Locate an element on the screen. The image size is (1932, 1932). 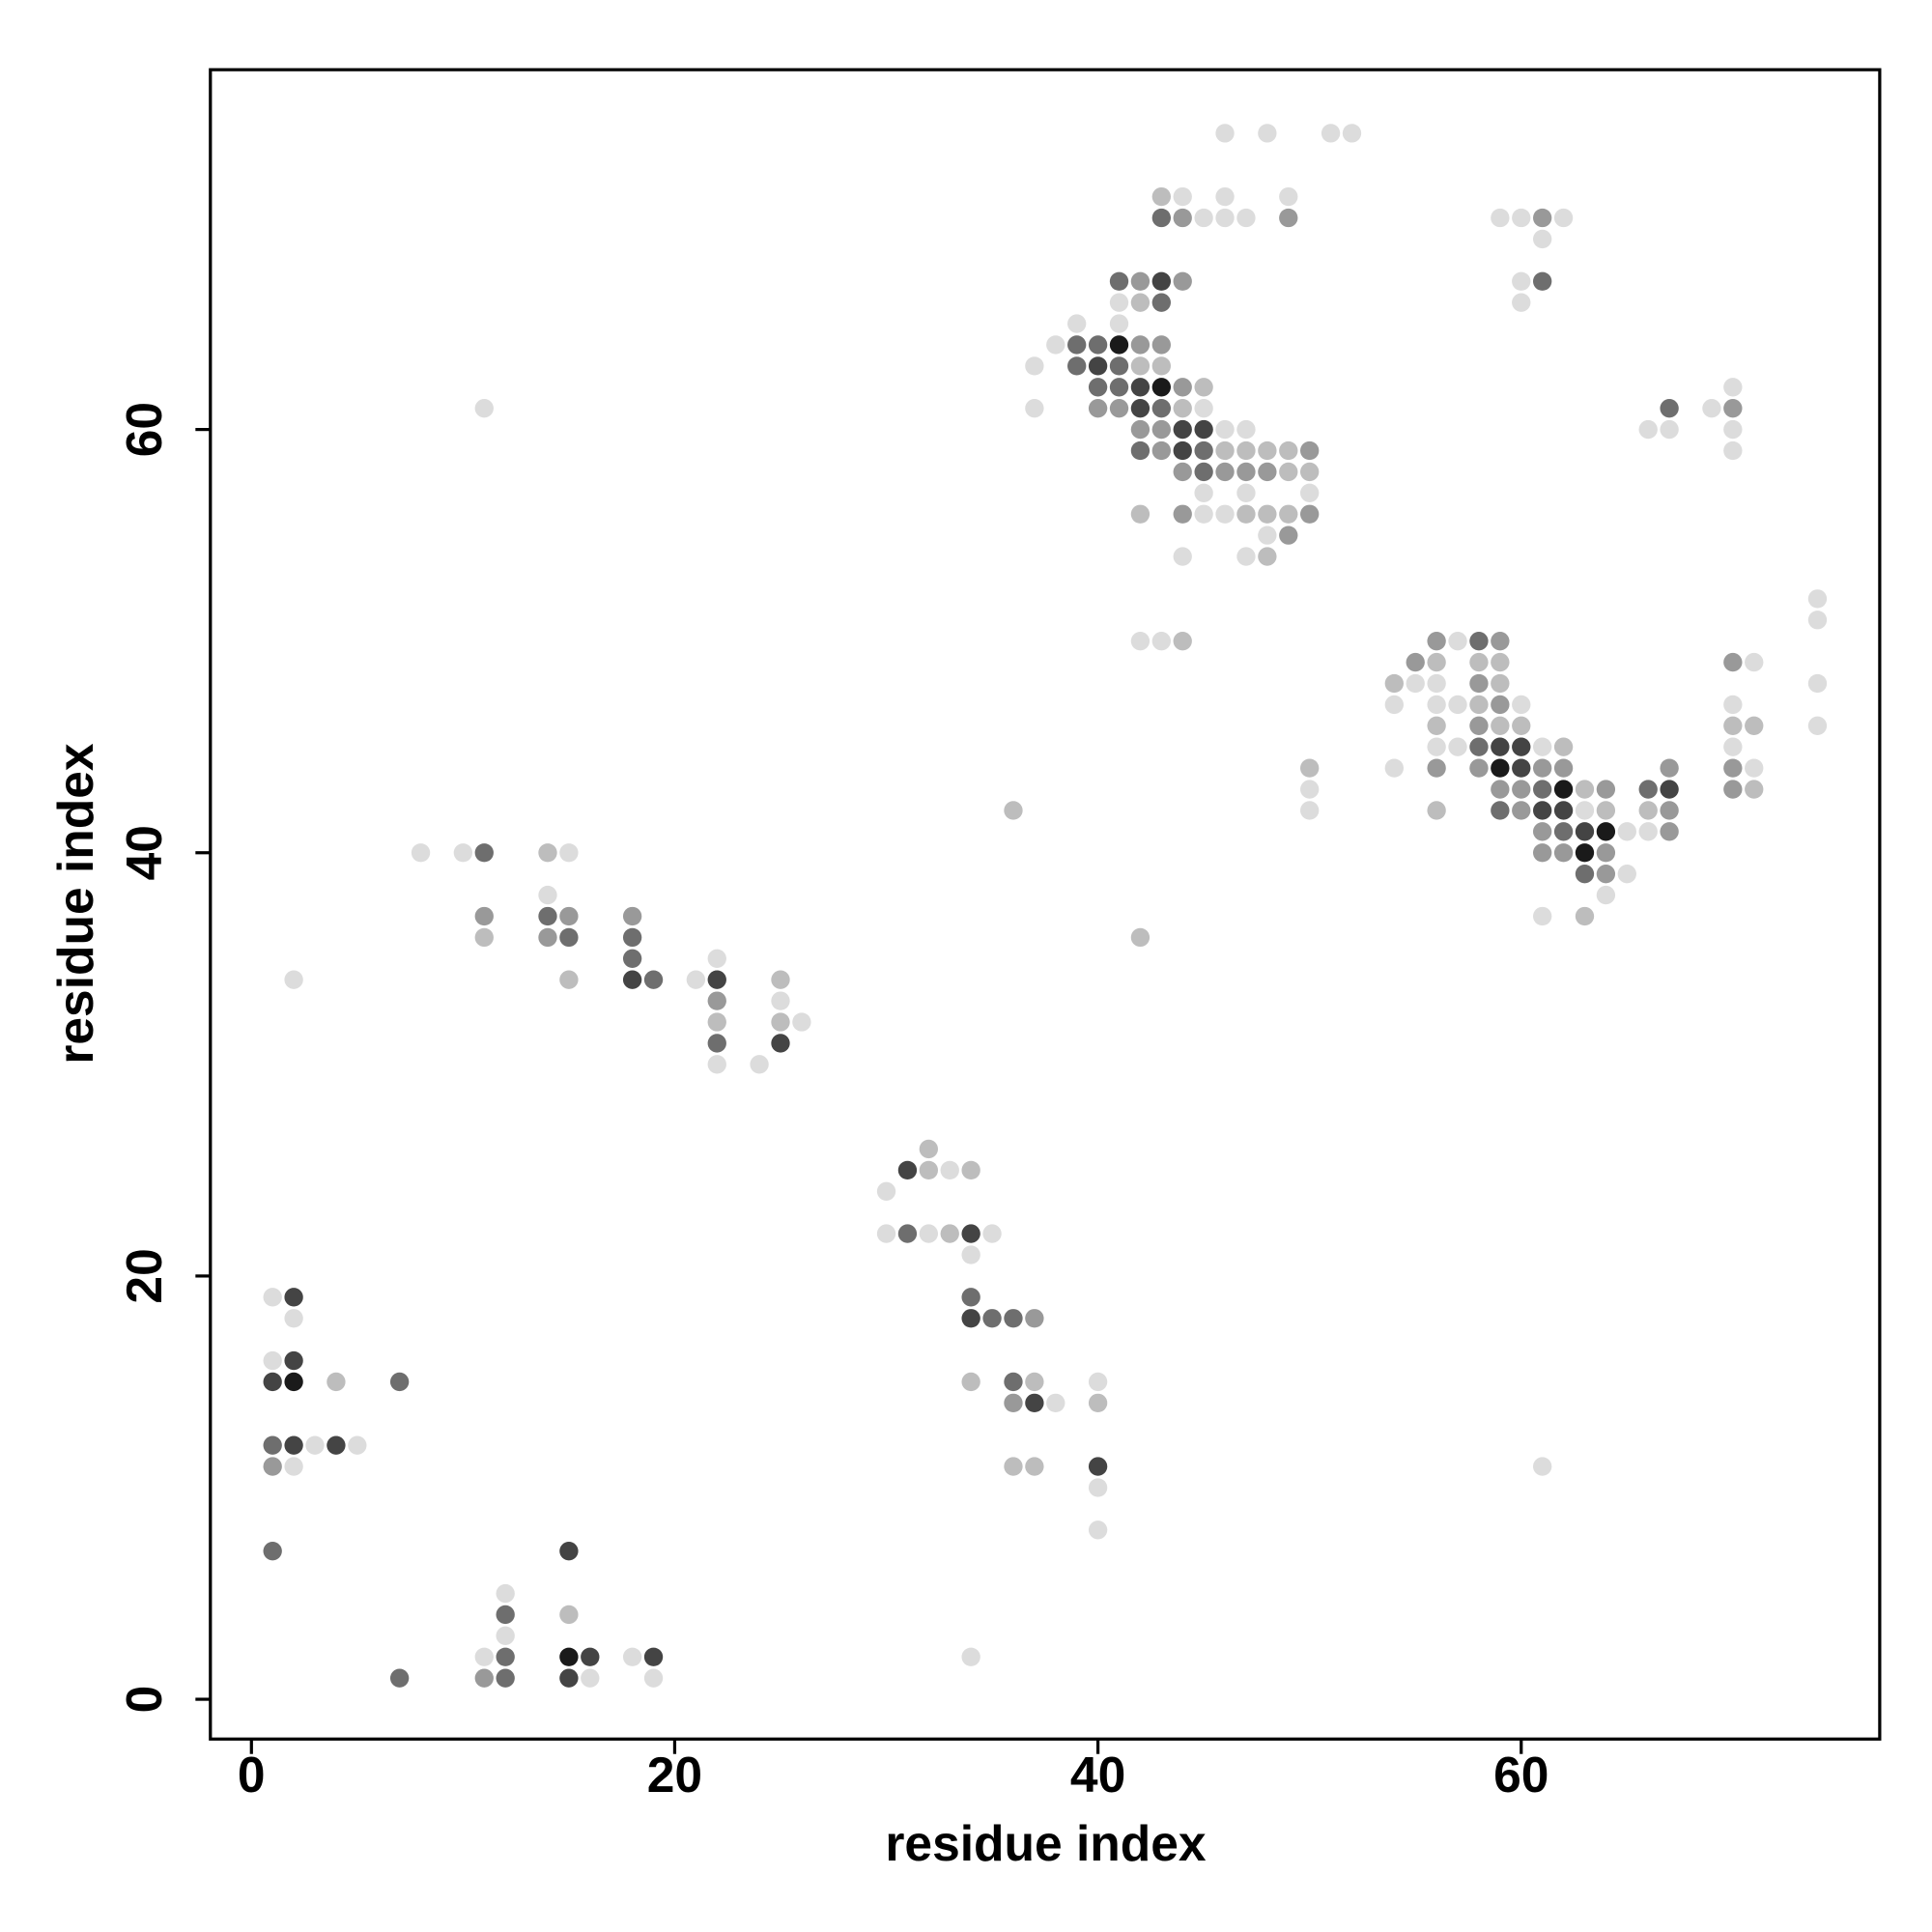
y-axis-label: residue index is located at coordinates (75, 904).